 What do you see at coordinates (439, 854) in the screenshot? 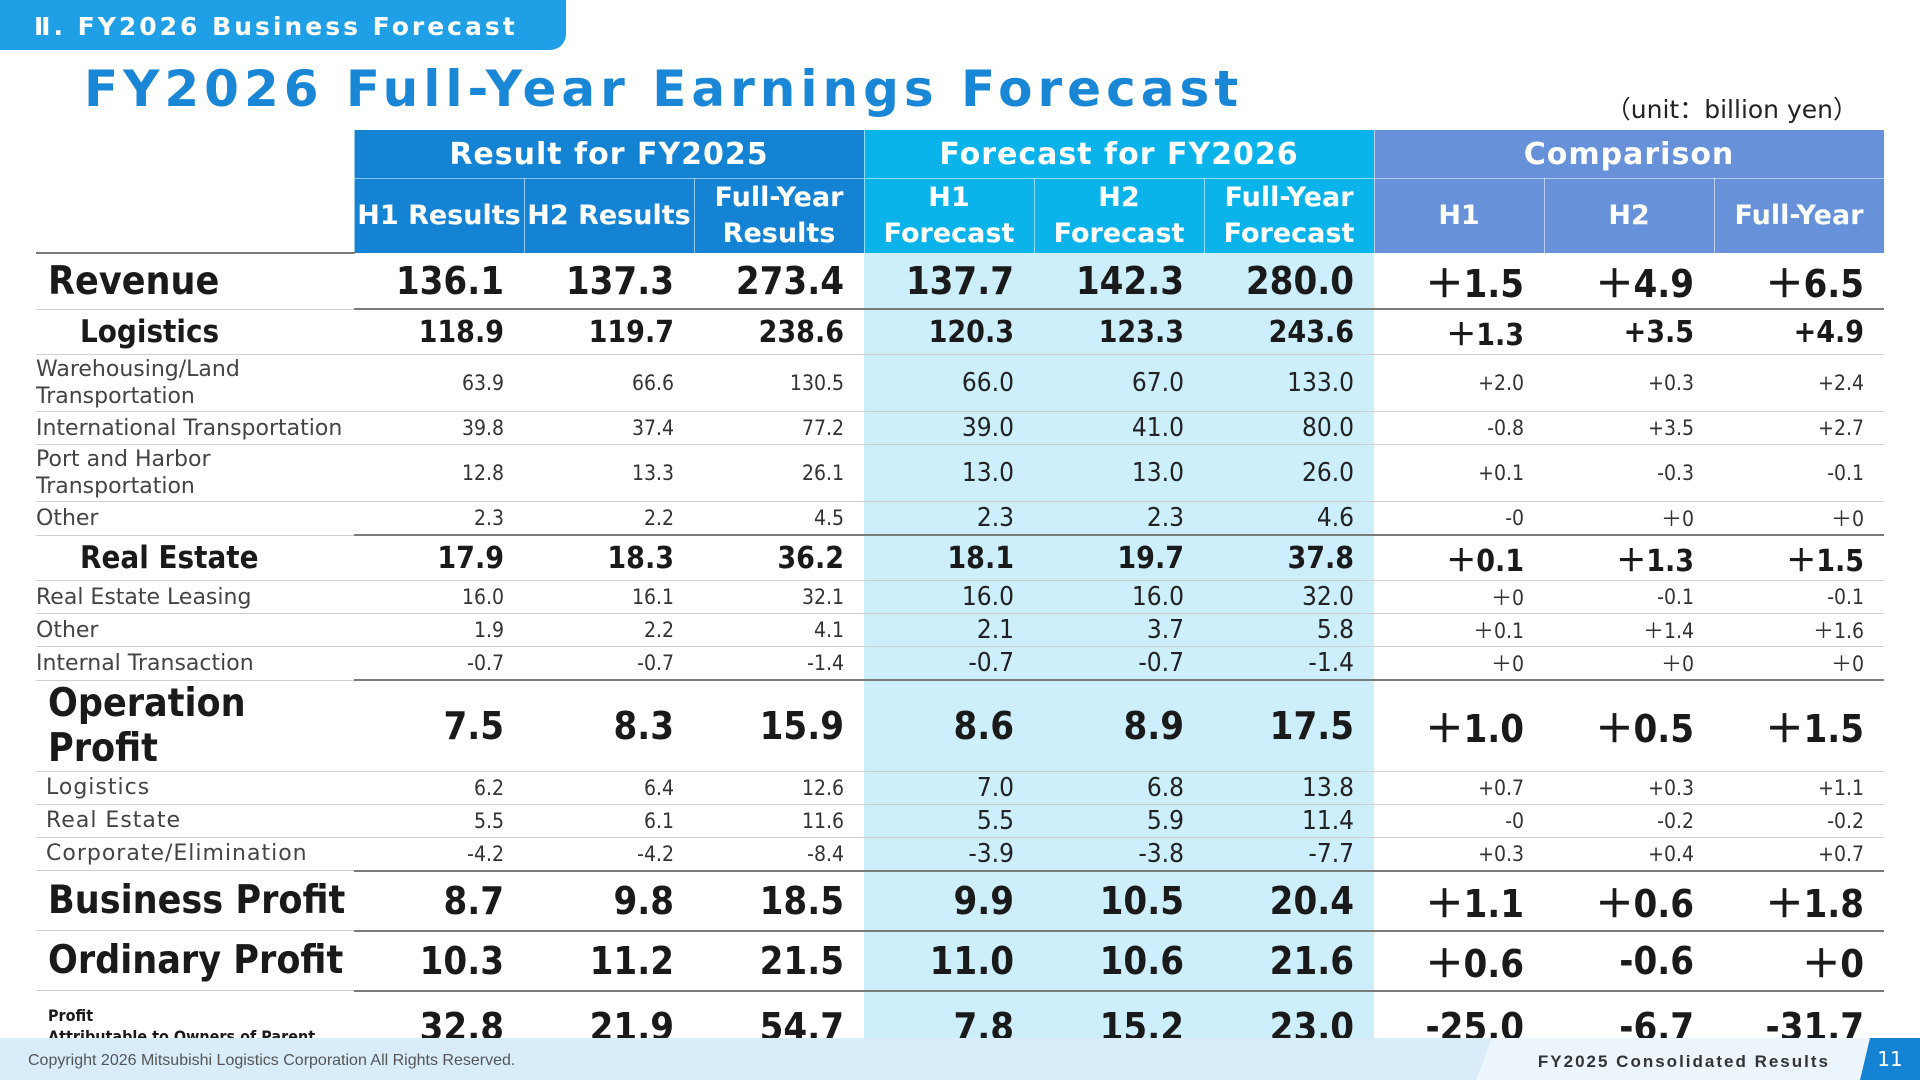
I see `value-cell: -4.2` at bounding box center [439, 854].